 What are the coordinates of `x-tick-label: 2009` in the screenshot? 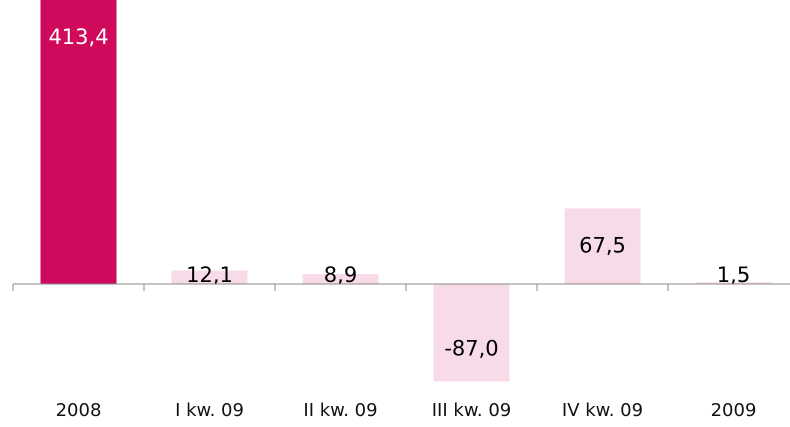 It's located at (734, 410).